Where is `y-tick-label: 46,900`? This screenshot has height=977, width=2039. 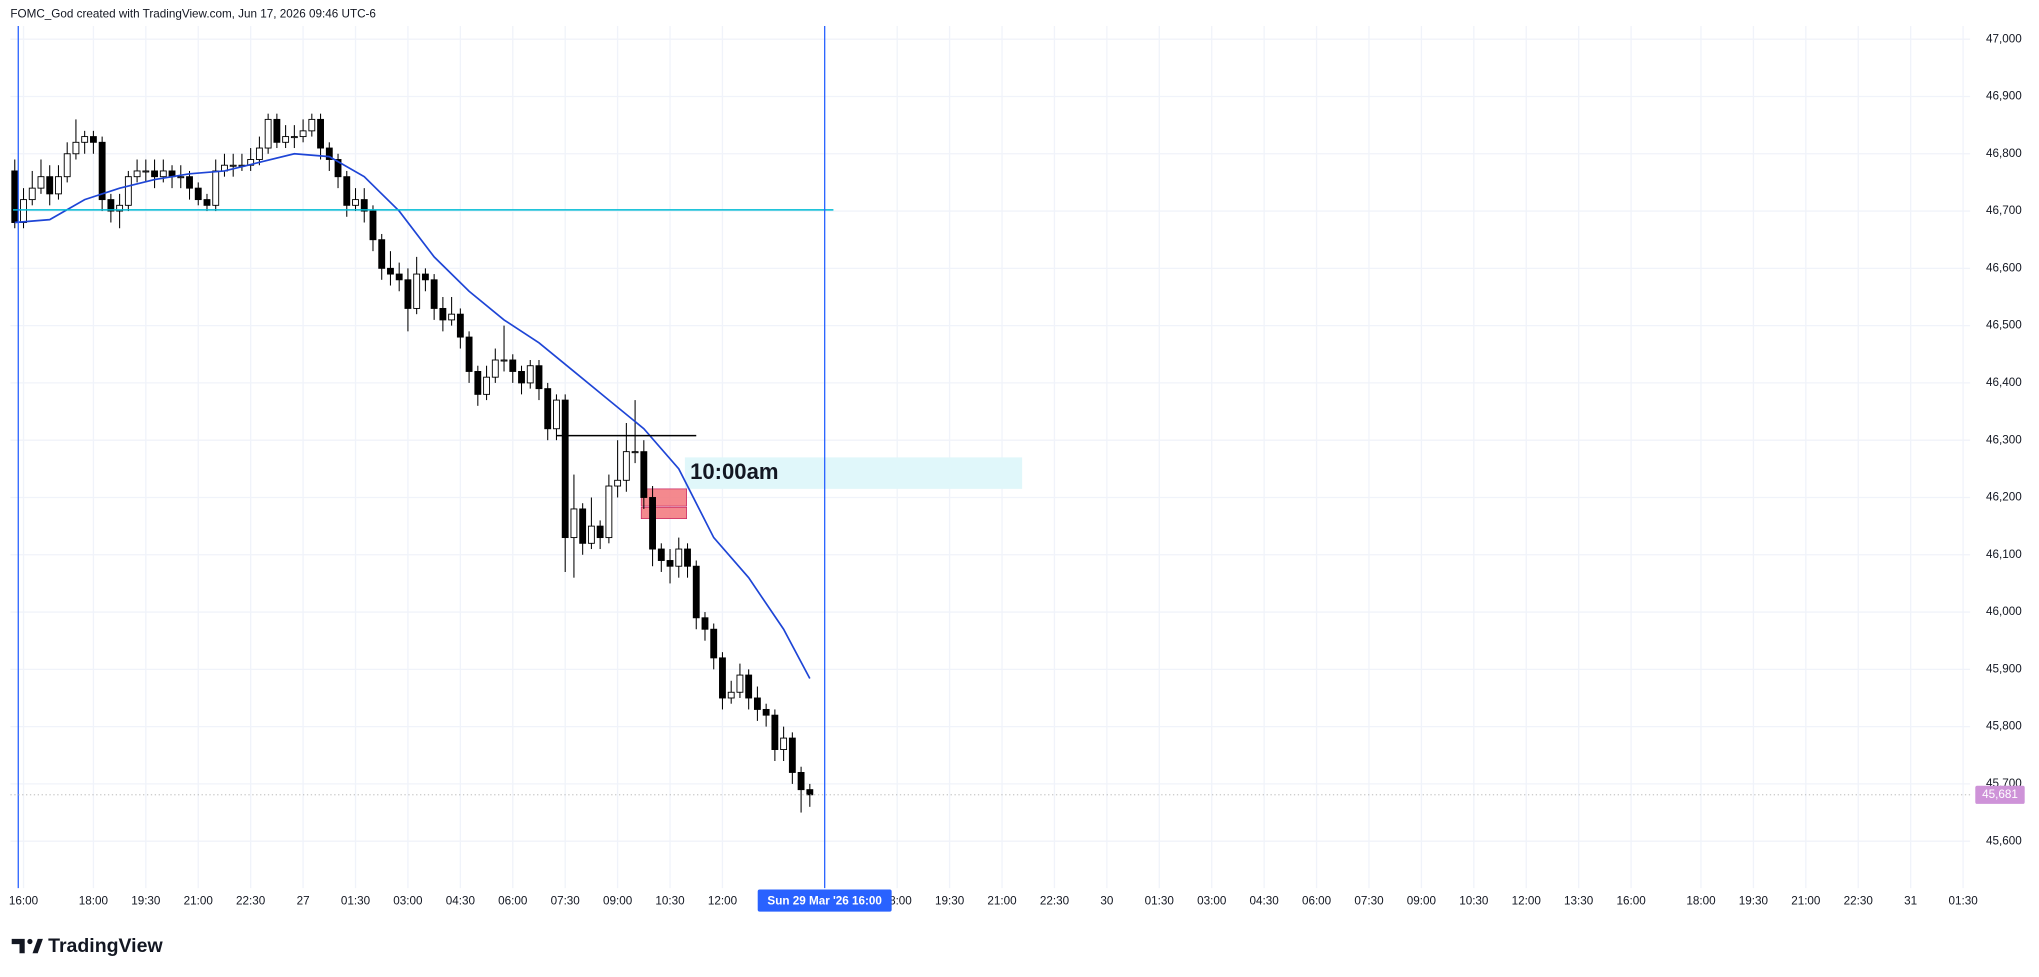 y-tick-label: 46,900 is located at coordinates (2004, 96).